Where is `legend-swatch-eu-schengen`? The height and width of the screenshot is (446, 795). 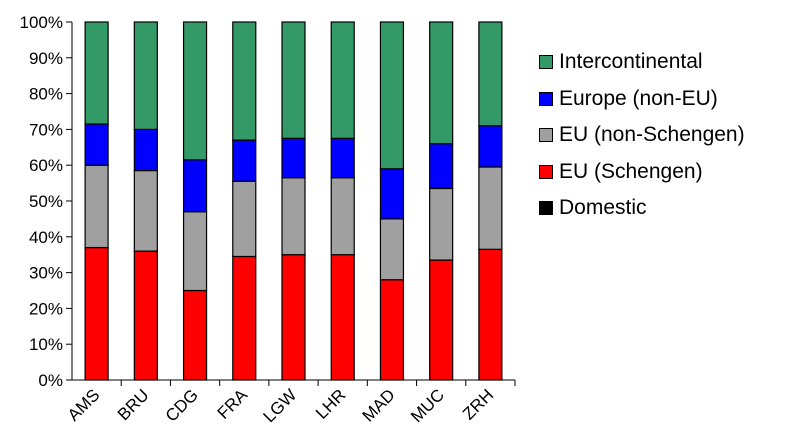
legend-swatch-eu-schengen is located at coordinates (546, 171).